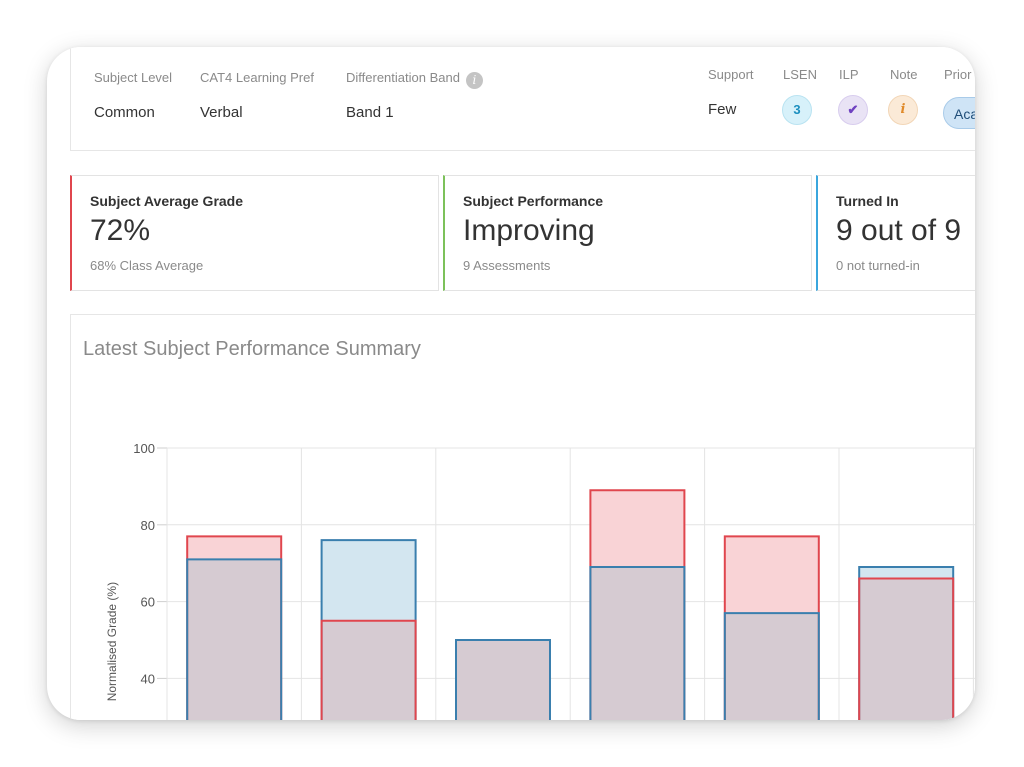  Describe the element at coordinates (167, 201) in the screenshot. I see `card-title: Subject Average Grade` at that location.